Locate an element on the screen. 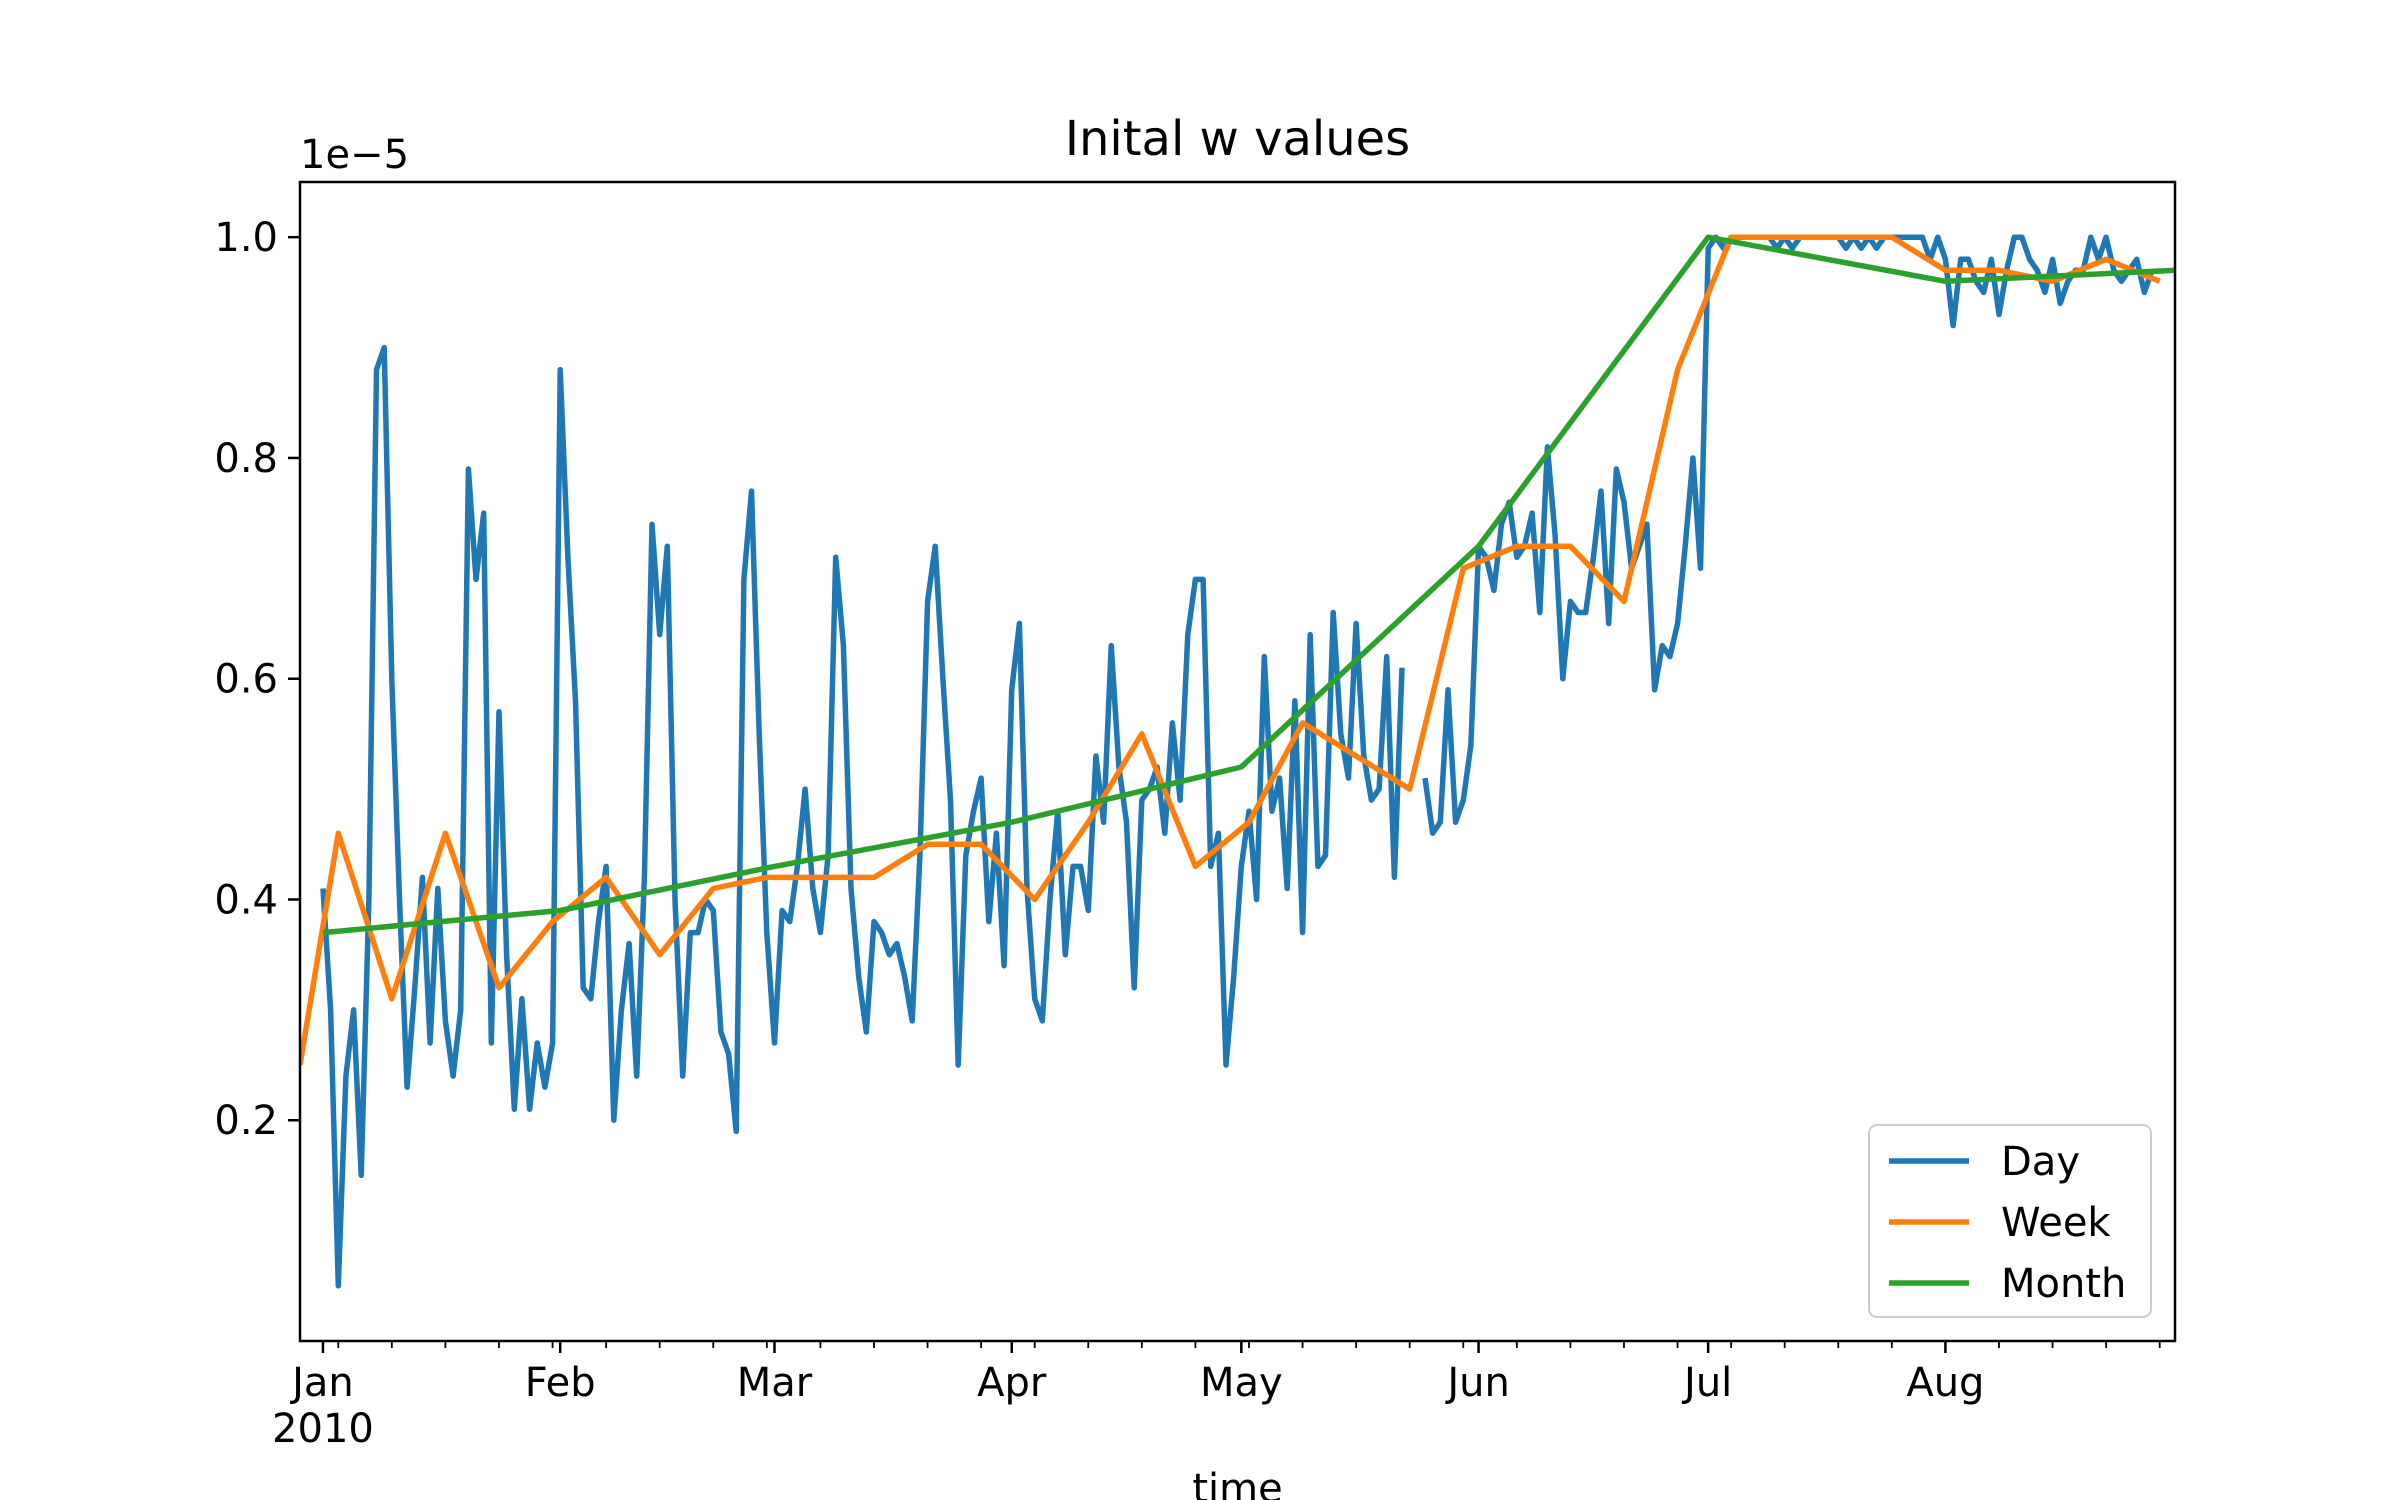 The height and width of the screenshot is (1500, 2400). x-tick-label: Aug is located at coordinates (1945, 1383).